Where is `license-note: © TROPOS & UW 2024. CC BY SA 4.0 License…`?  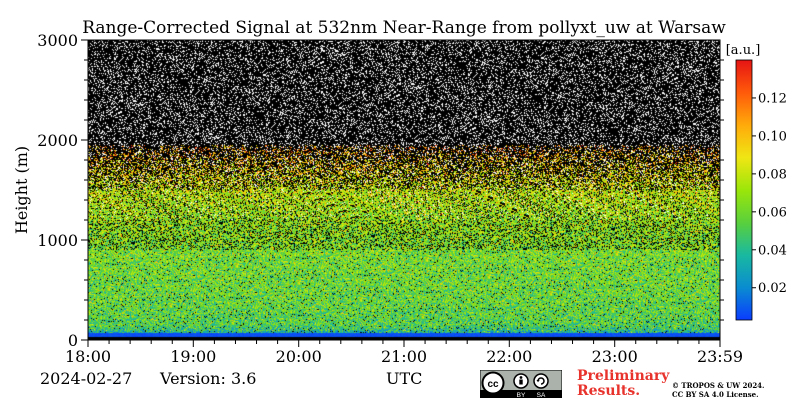 license-note: © TROPOS & UW 2024. CC BY SA 4.0 License… is located at coordinates (718, 390).